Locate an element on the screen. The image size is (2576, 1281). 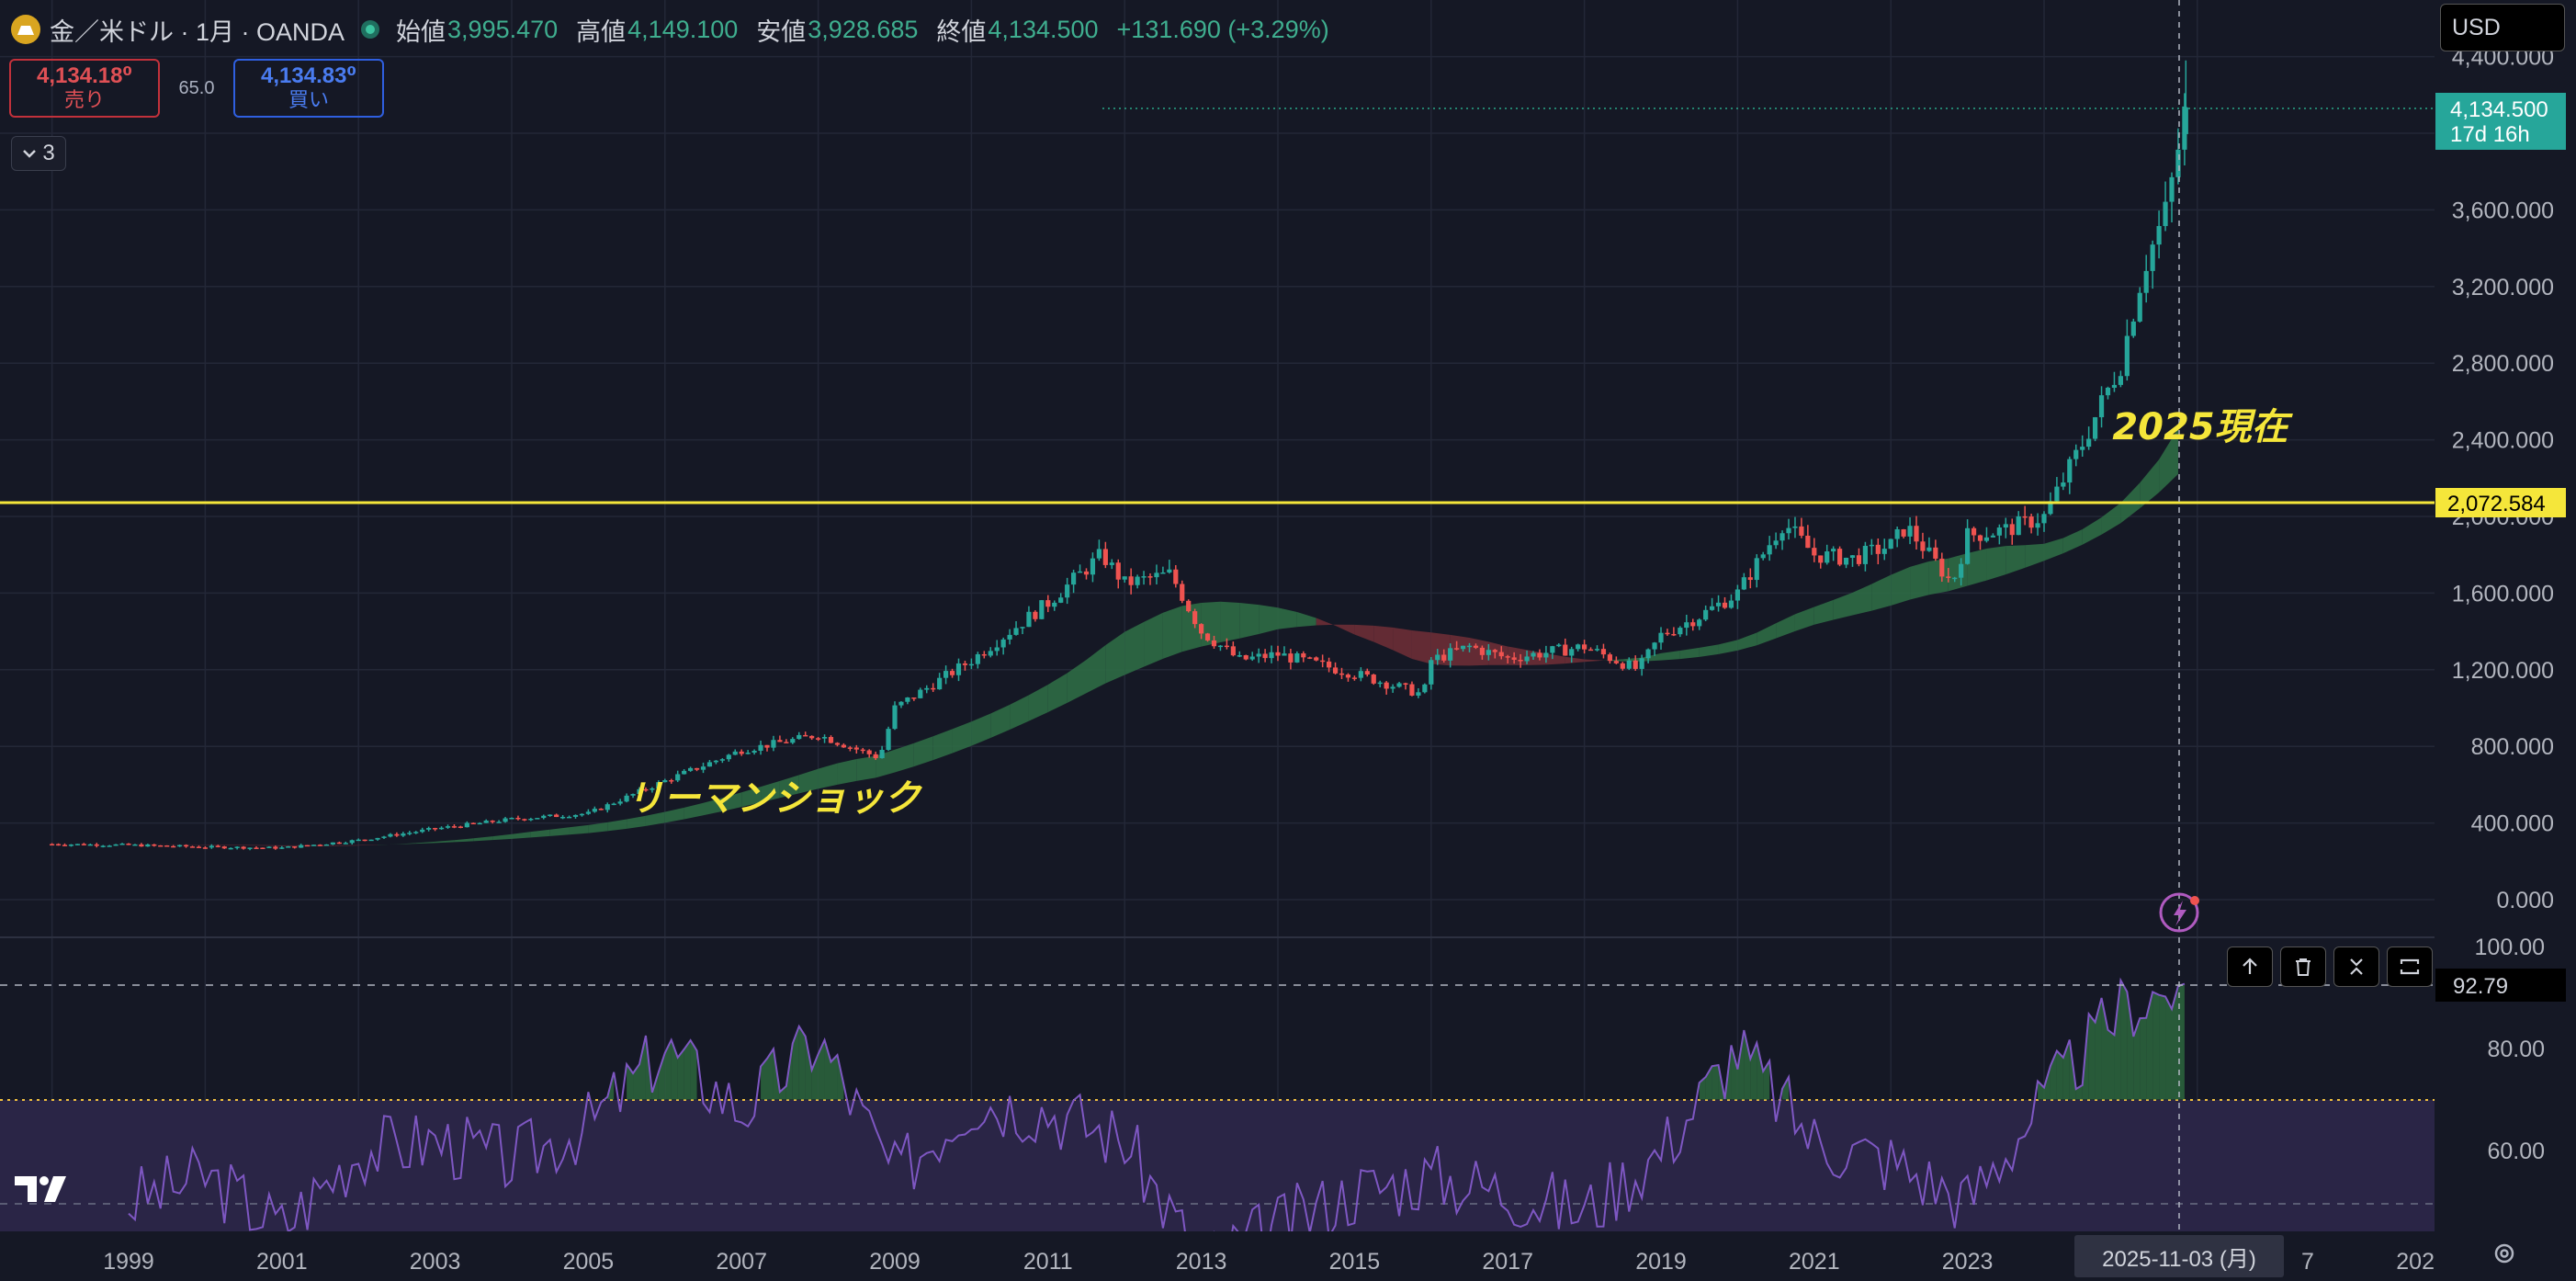
rsi-overbought-band is located at coordinates (1217, 1166).